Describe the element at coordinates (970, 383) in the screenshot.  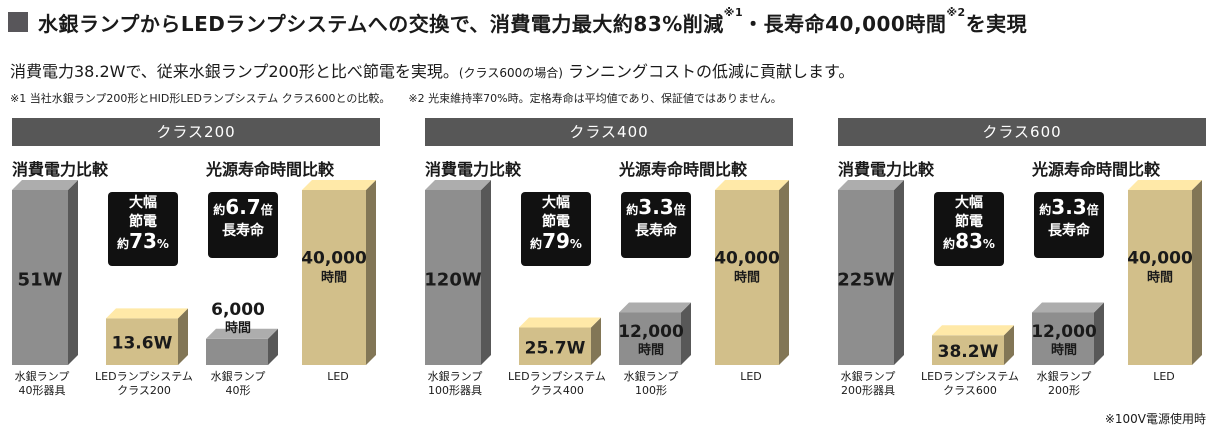
I see `power-category-led: LEDランプシステム クラス600` at that location.